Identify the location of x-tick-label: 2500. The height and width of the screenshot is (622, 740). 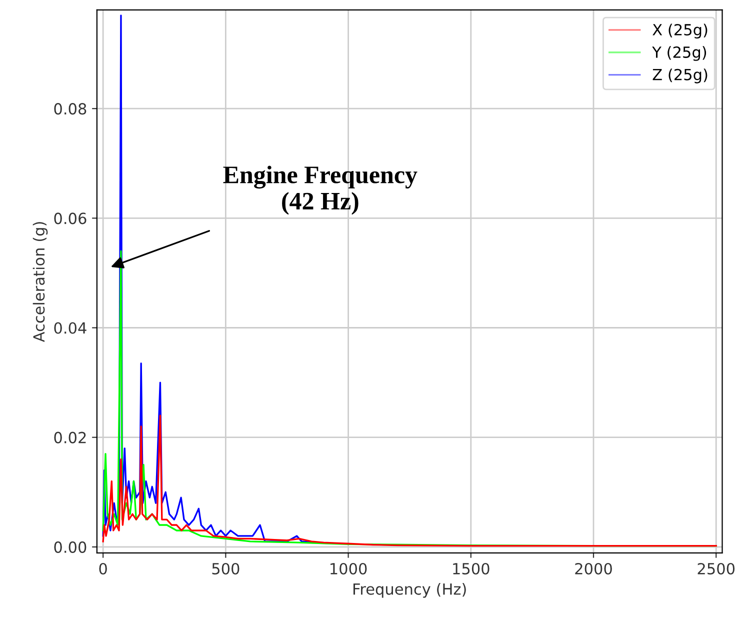
(716, 568).